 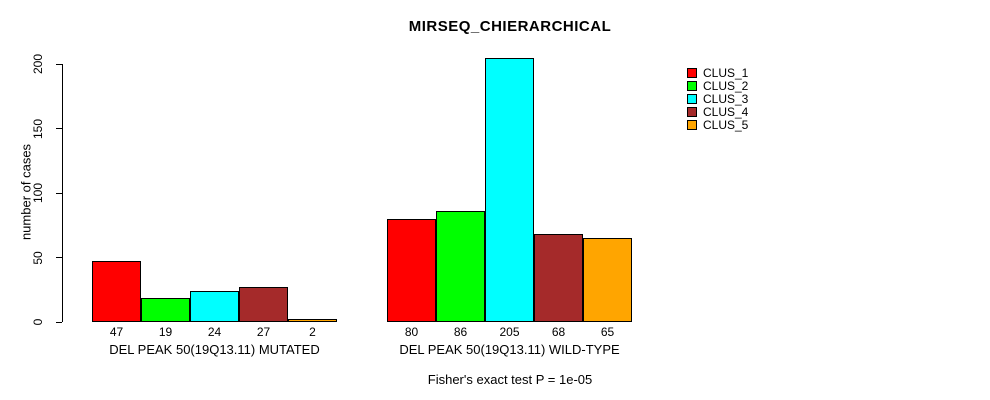 What do you see at coordinates (38, 64) in the screenshot?
I see `y-tick-label: 200` at bounding box center [38, 64].